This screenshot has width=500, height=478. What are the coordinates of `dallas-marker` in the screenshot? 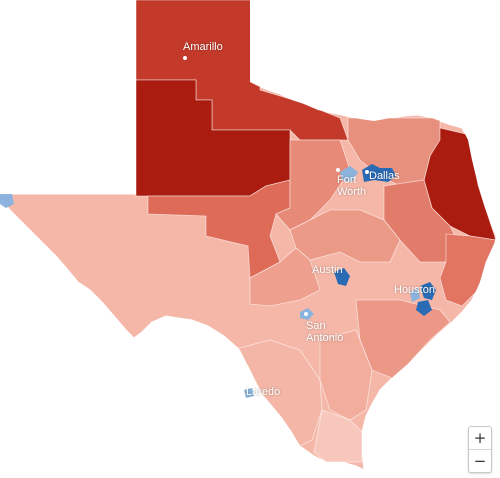 It's located at (367, 172).